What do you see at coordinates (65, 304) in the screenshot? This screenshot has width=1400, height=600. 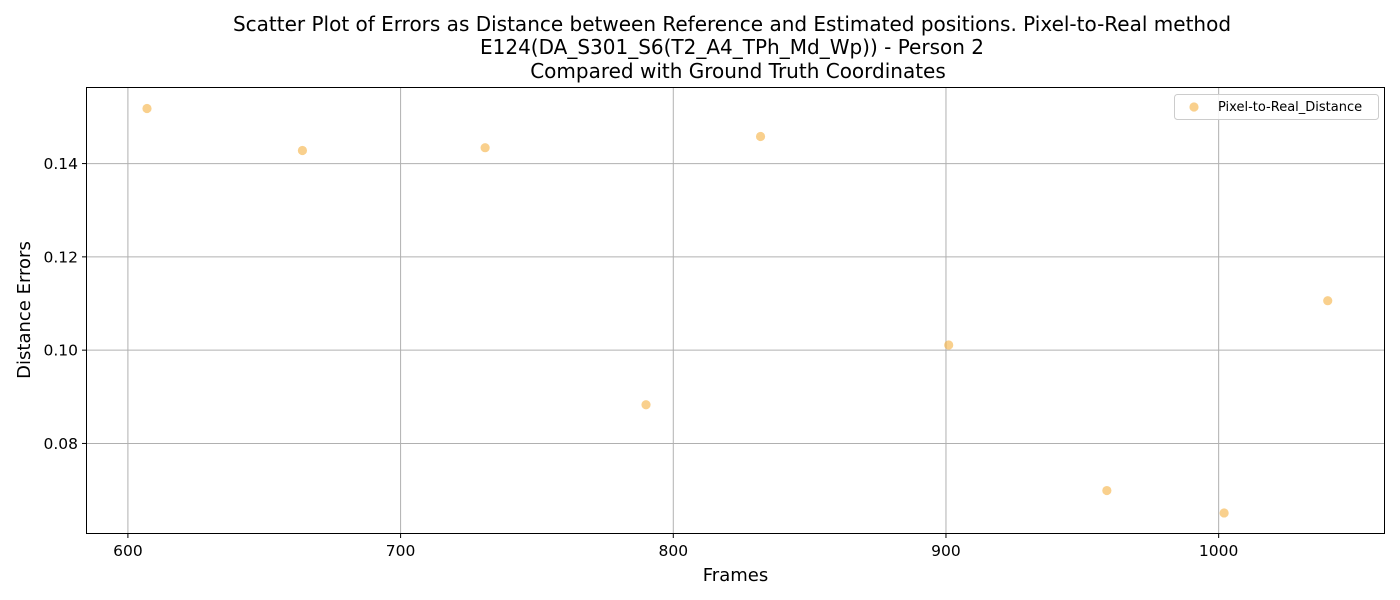 I see `y-axis-ticks: 0.08 0.10 0.12 0.14` at bounding box center [65, 304].